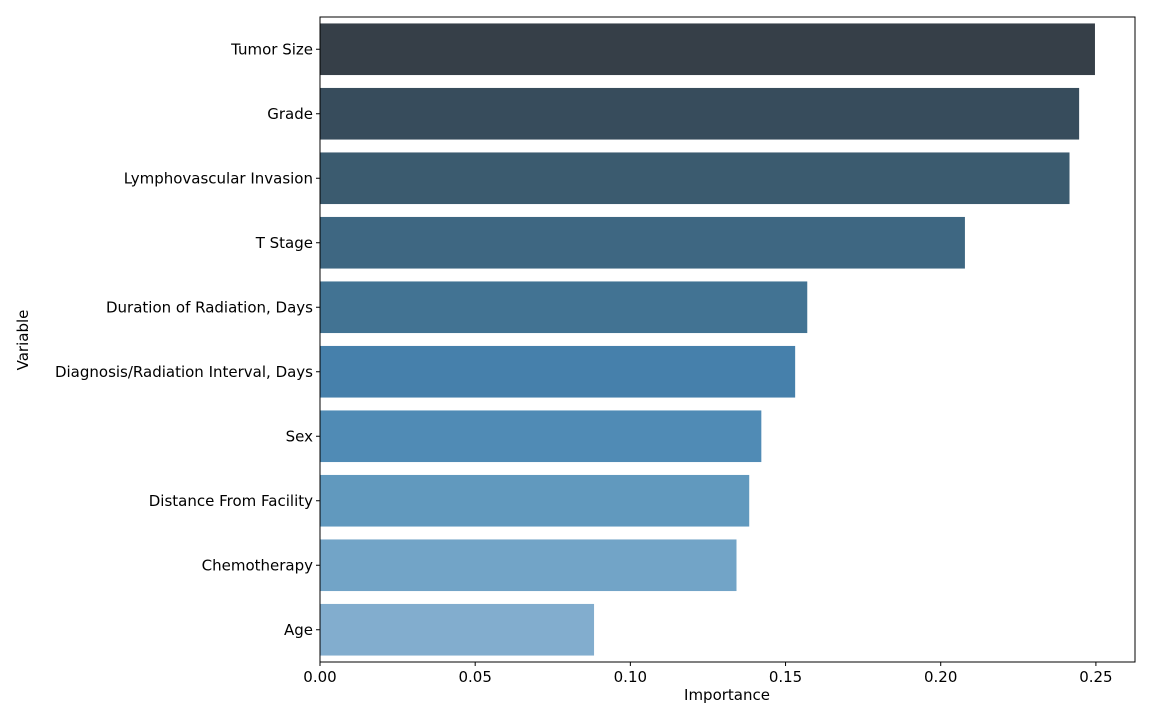  What do you see at coordinates (218, 178) in the screenshot?
I see `y-tick-label: Lymphovascular Invasion` at bounding box center [218, 178].